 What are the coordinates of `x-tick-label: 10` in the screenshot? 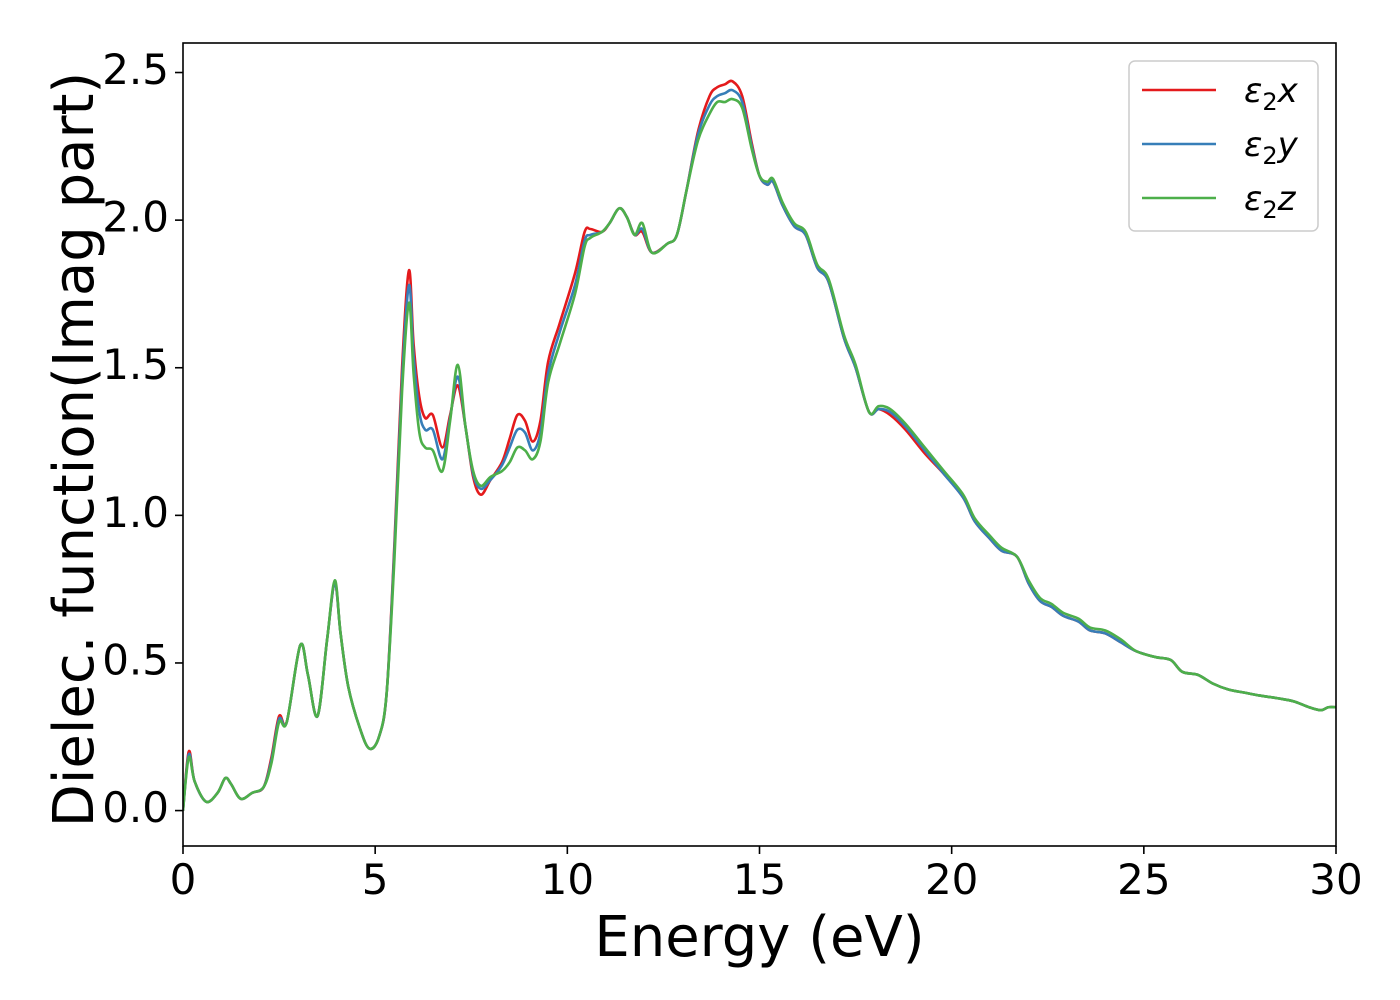 It's located at (567, 879).